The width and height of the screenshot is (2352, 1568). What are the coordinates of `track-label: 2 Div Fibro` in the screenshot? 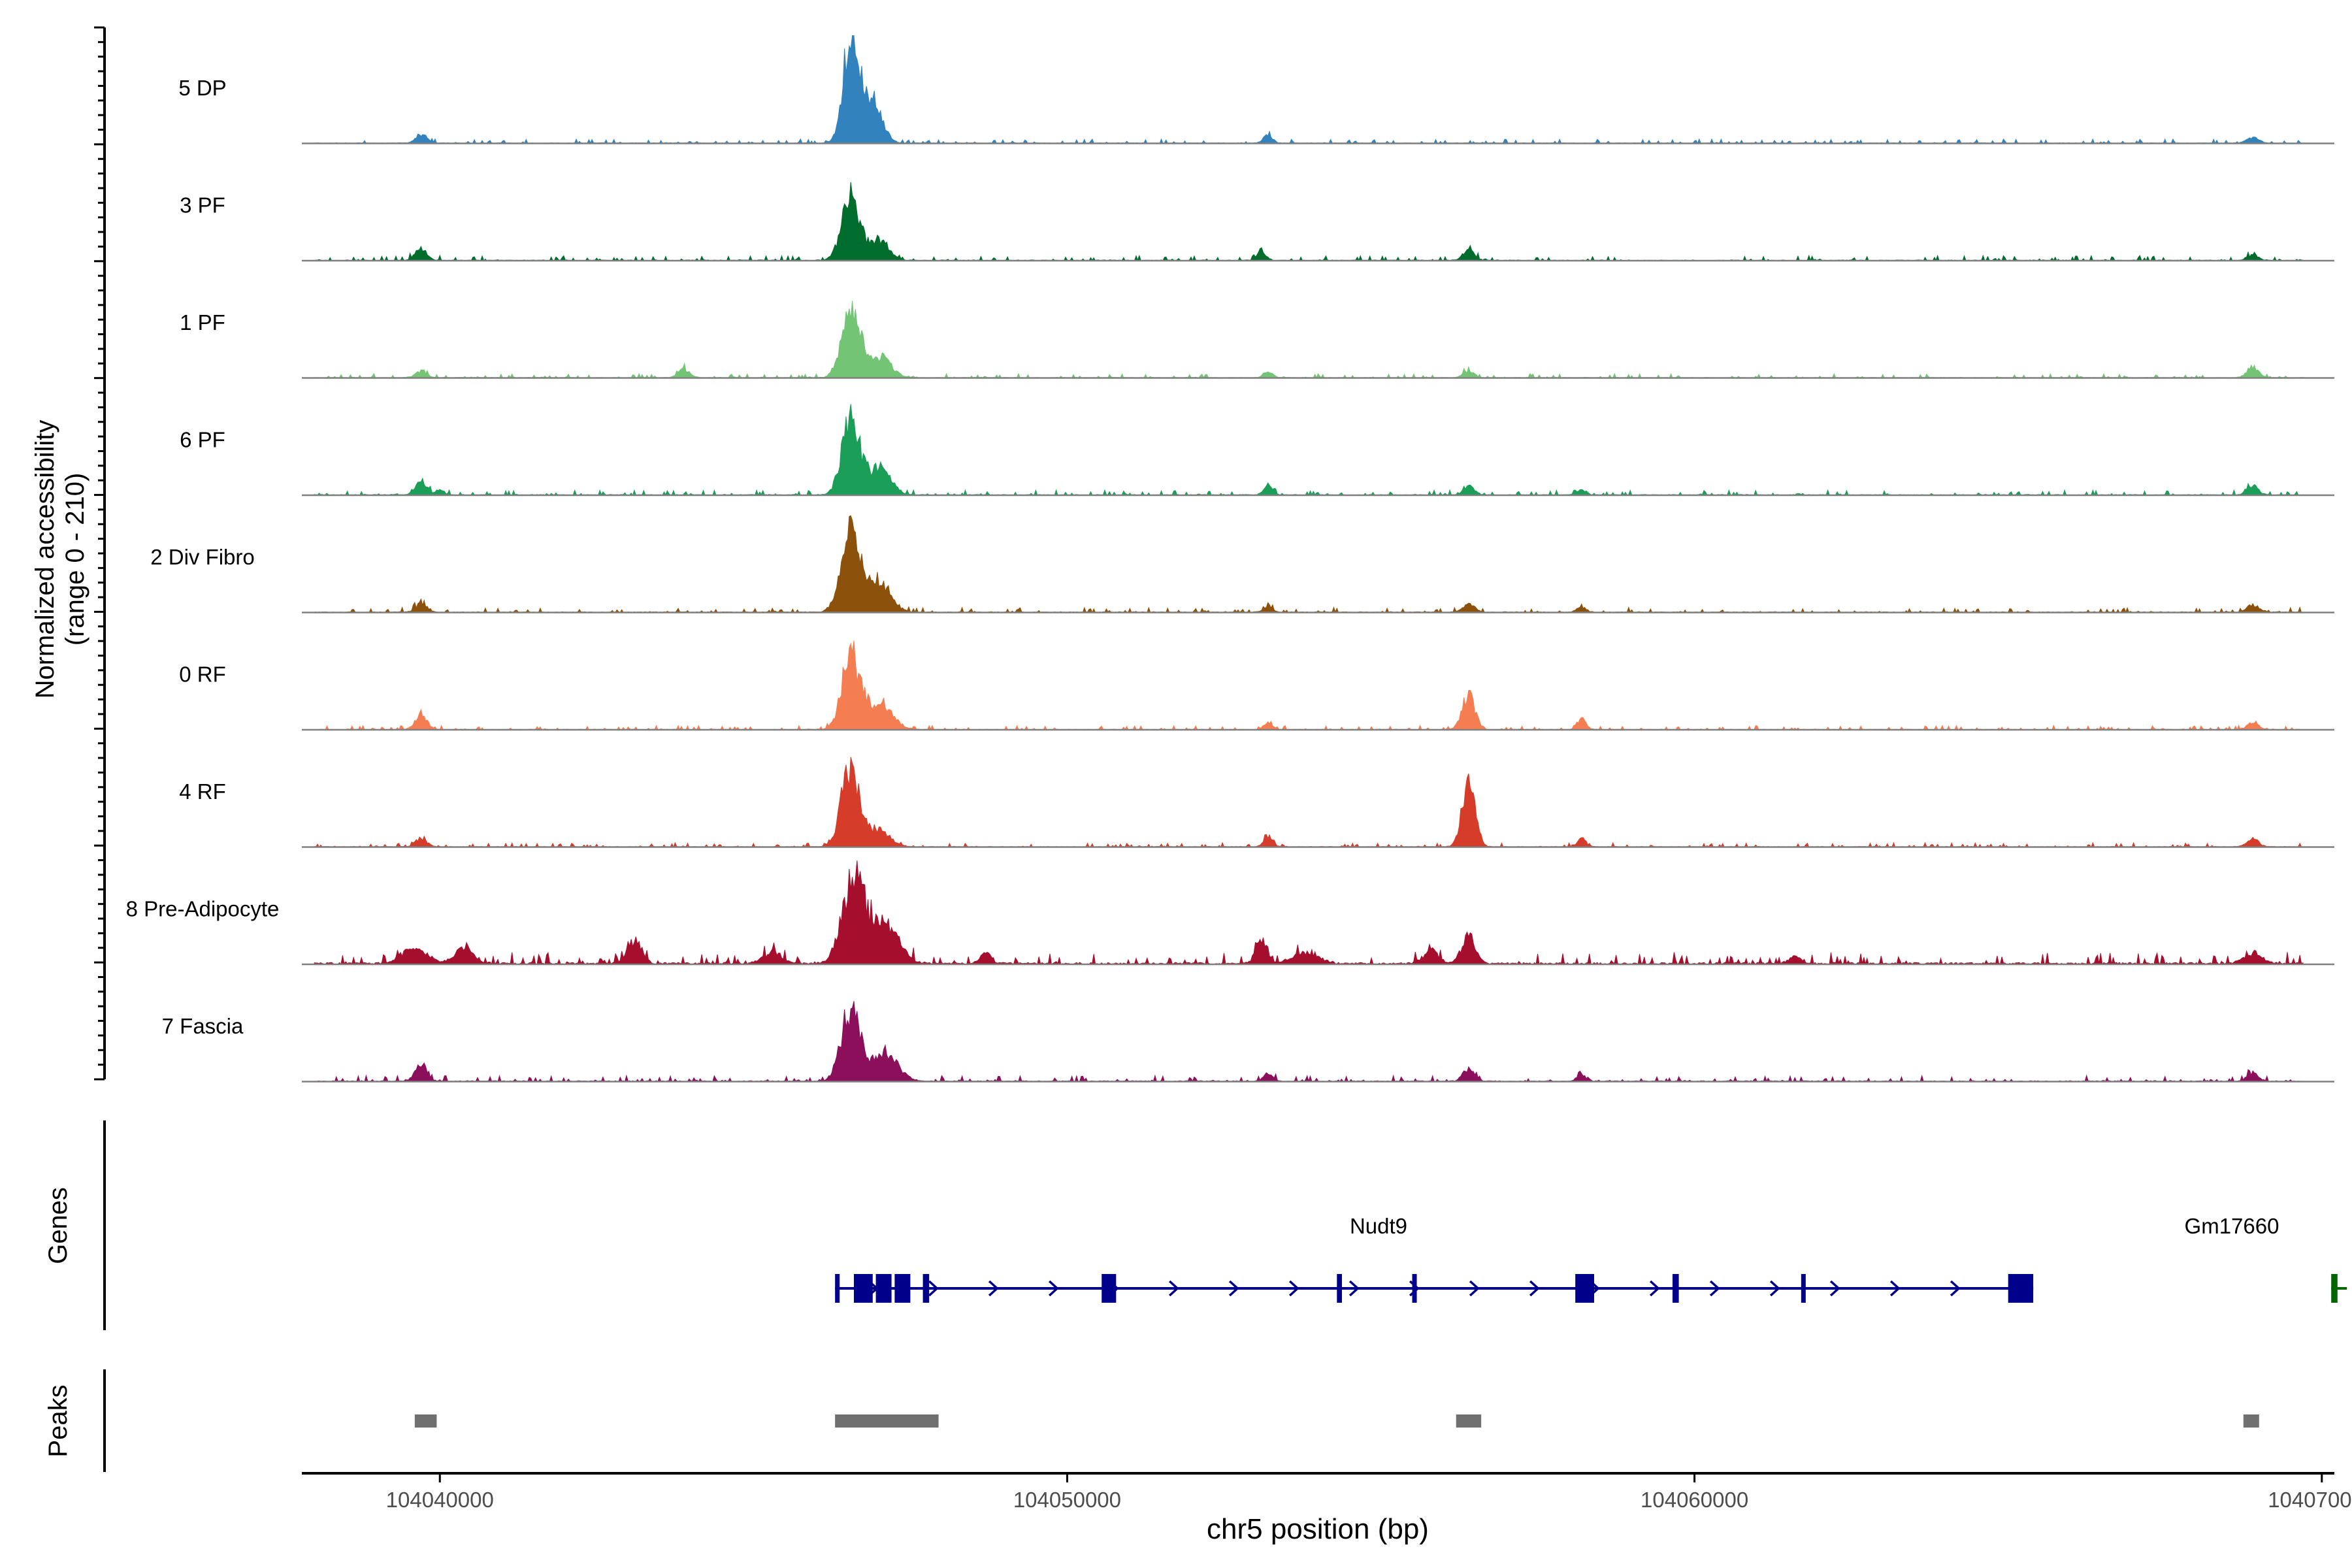 It's located at (202, 557).